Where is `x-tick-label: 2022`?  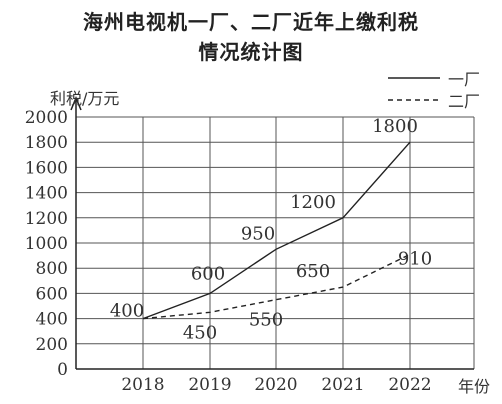 x-tick-label: 2022 is located at coordinates (409, 385).